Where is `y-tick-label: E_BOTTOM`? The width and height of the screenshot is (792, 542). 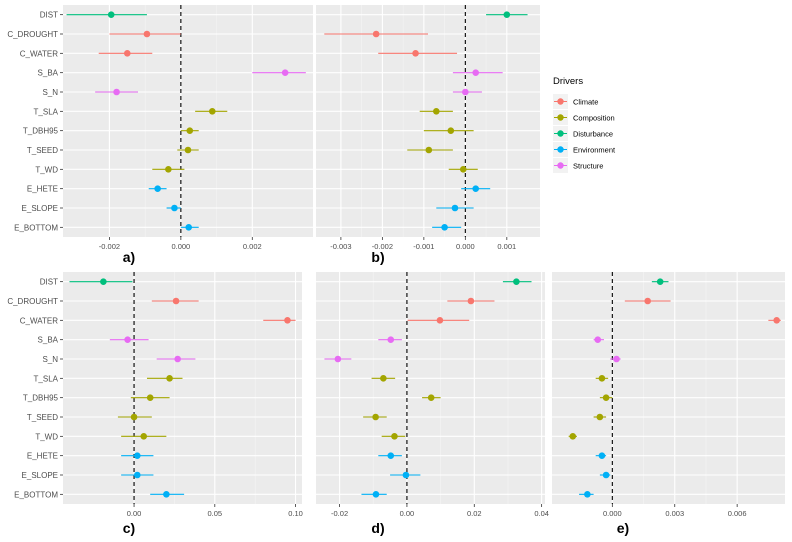 y-tick-label: E_BOTTOM is located at coordinates (36, 494).